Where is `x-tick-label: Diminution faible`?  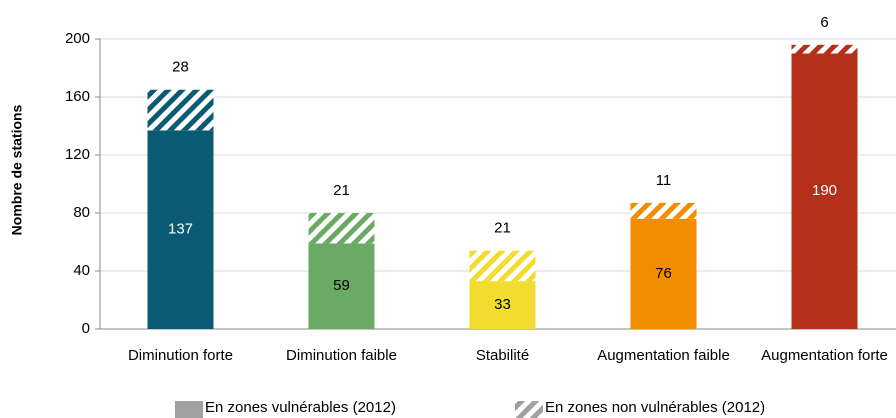
x-tick-label: Diminution faible is located at coordinates (341, 355).